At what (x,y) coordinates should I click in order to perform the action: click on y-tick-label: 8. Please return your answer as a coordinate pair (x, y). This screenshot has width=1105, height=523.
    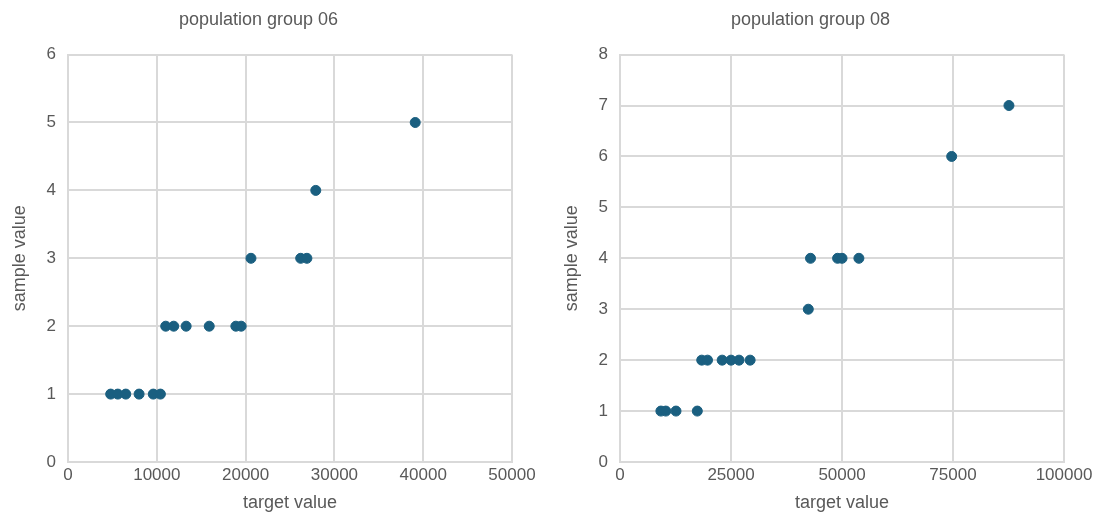
    Looking at the image, I should click on (603, 54).